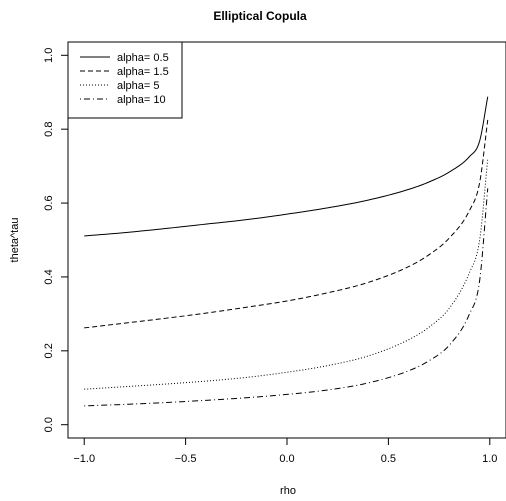  What do you see at coordinates (260, 16) in the screenshot?
I see `chart-title: Elliptical Copula` at bounding box center [260, 16].